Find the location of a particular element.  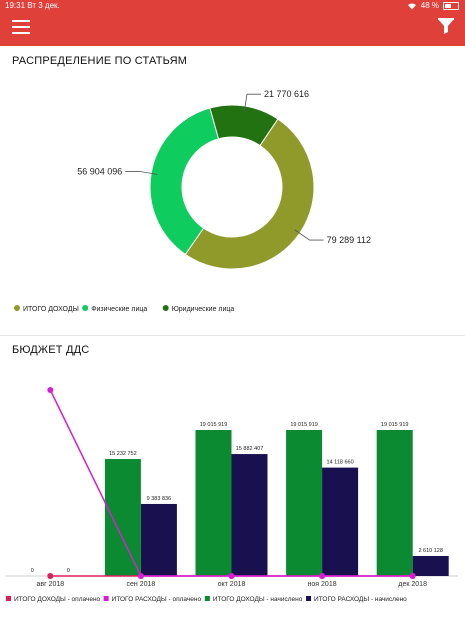

legend-label: ИТОГО РАСХОДЫ - начислено is located at coordinates (360, 599).